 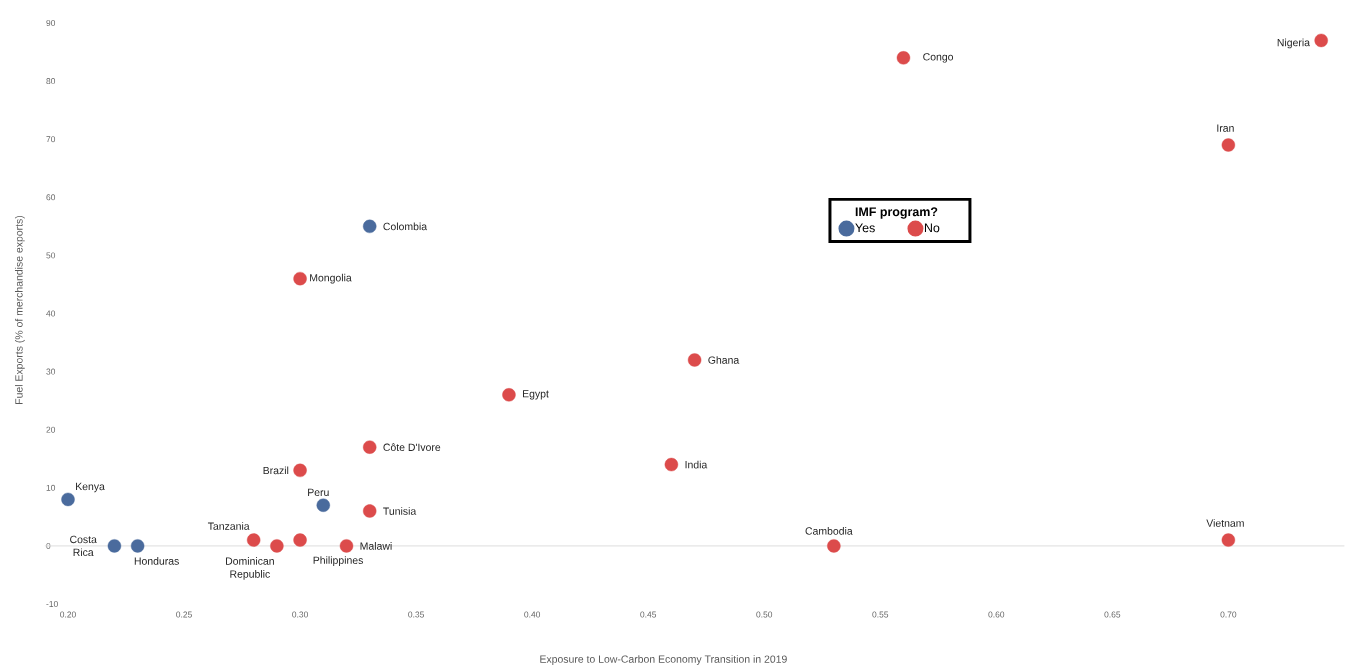 I want to click on annotation: Philippines, so click(x=338, y=561).